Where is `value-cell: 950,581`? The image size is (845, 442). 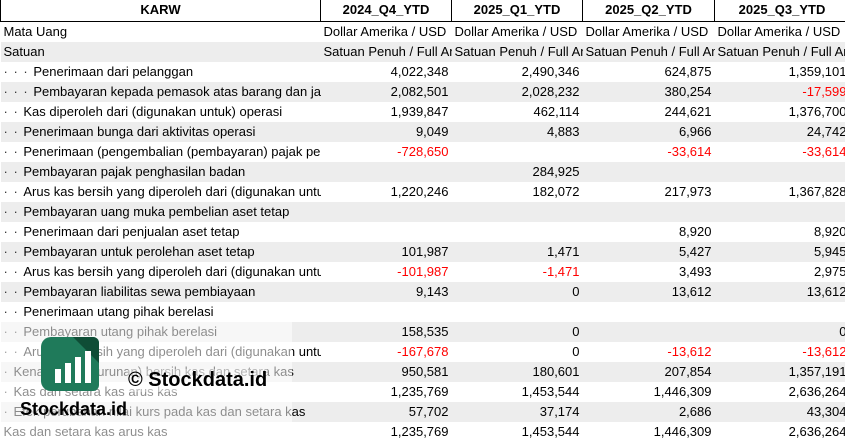
value-cell: 950,581 is located at coordinates (386, 372).